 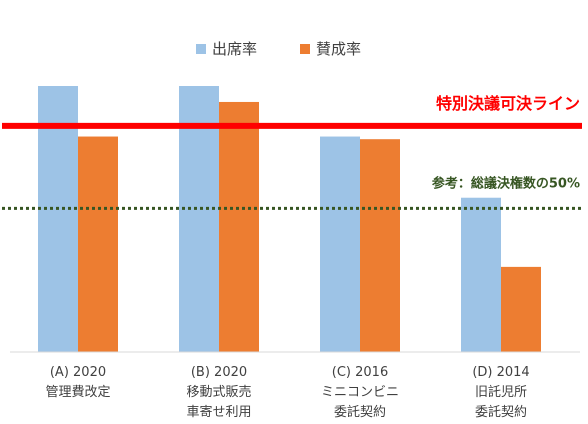 I want to click on category-label-2-line-1: ミニコンビニ, so click(x=360, y=392).